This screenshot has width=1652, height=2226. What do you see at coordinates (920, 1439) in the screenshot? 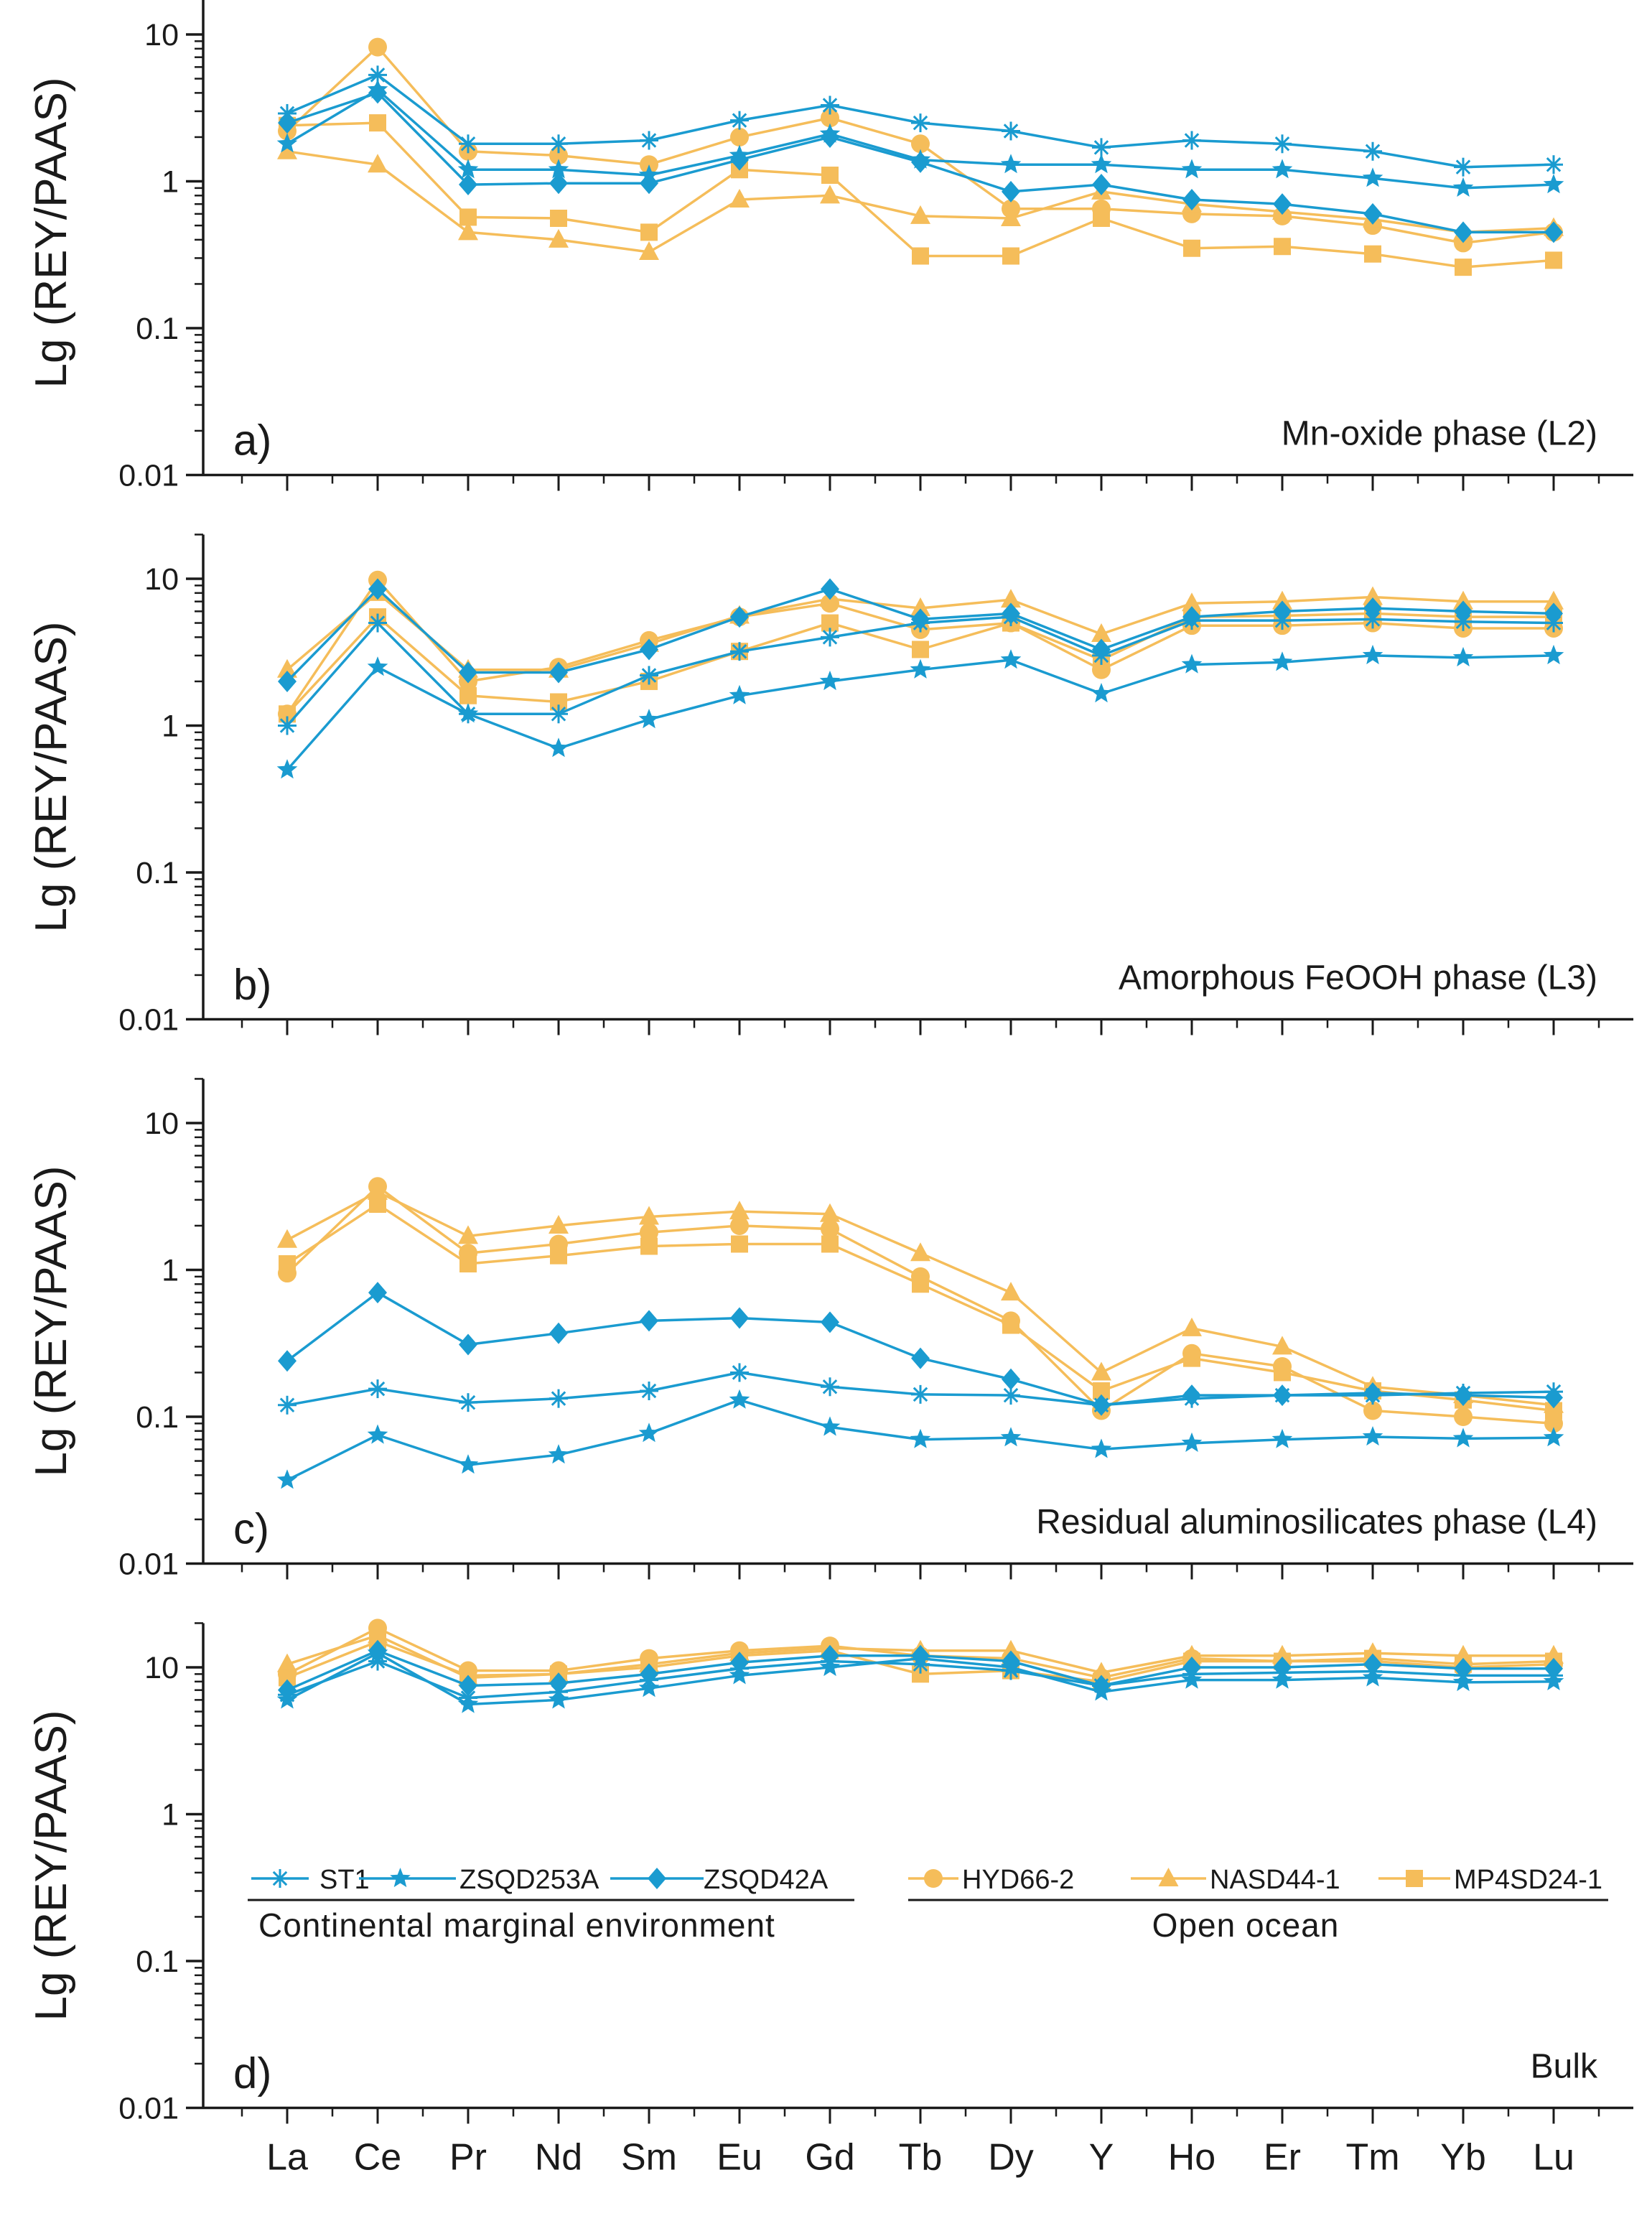
I see `series-zsqd253a` at bounding box center [920, 1439].